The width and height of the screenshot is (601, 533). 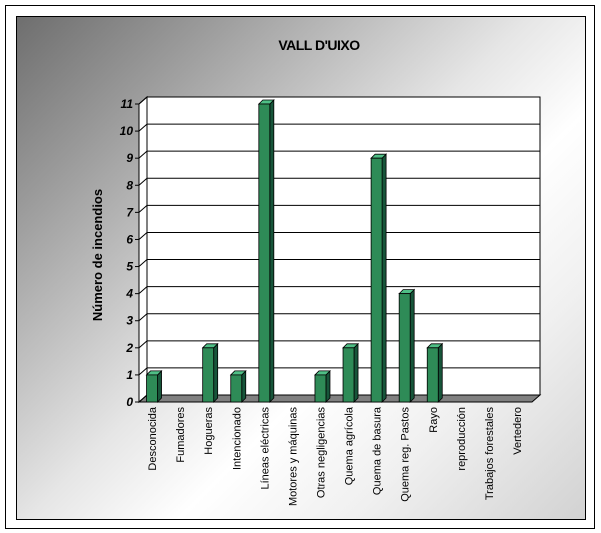 I want to click on y-tick-label: 10, so click(x=127, y=131).